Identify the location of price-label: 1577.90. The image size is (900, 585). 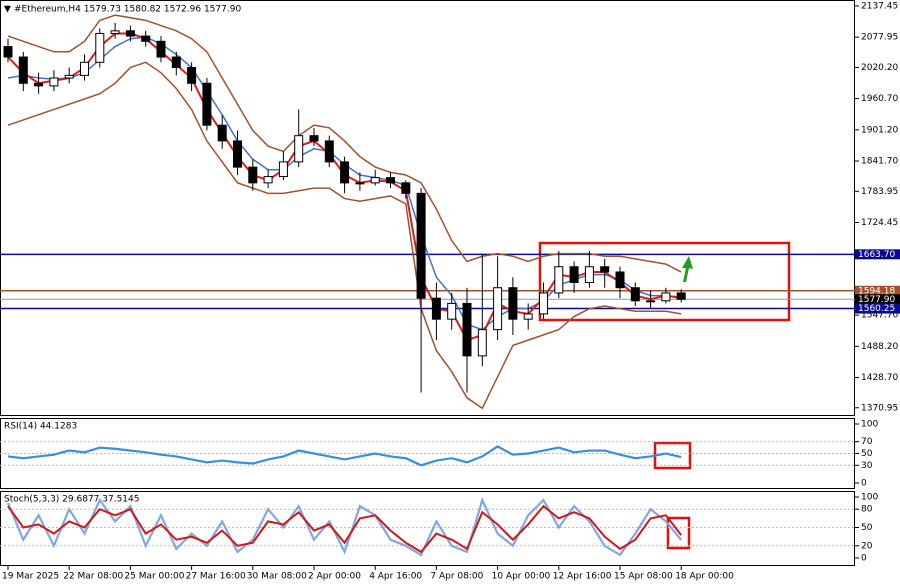
(876, 300).